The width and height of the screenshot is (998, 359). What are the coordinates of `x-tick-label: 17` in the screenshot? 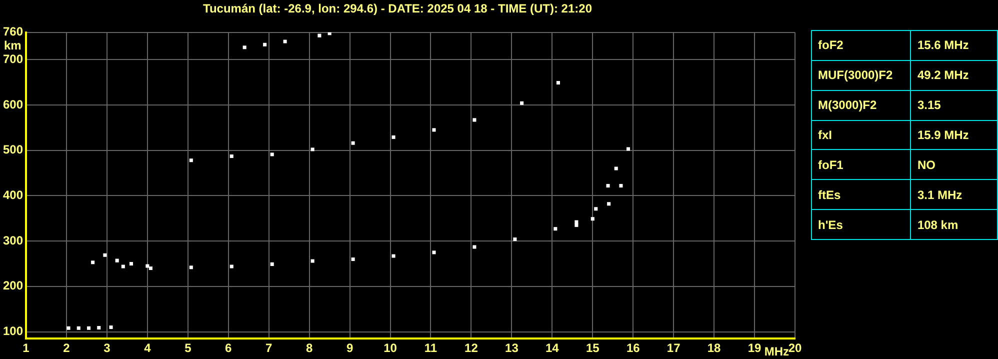 It's located at (673, 348).